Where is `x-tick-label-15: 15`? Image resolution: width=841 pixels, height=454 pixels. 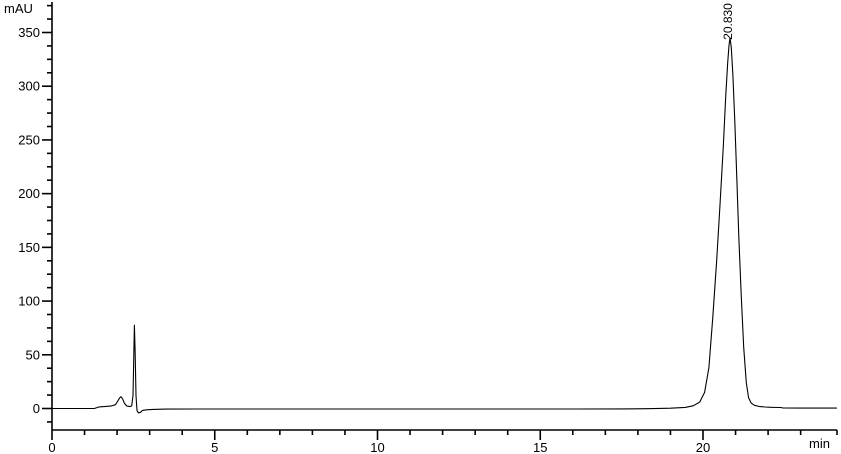
x-tick-label-15: 15 is located at coordinates (540, 447).